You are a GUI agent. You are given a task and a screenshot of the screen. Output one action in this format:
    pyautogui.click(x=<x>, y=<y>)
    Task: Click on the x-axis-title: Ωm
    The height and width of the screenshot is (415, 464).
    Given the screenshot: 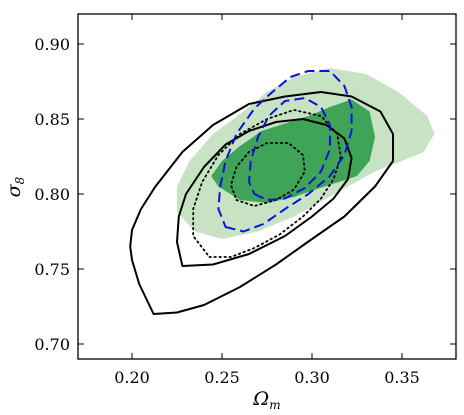 What is the action you would take?
    pyautogui.click(x=266, y=400)
    